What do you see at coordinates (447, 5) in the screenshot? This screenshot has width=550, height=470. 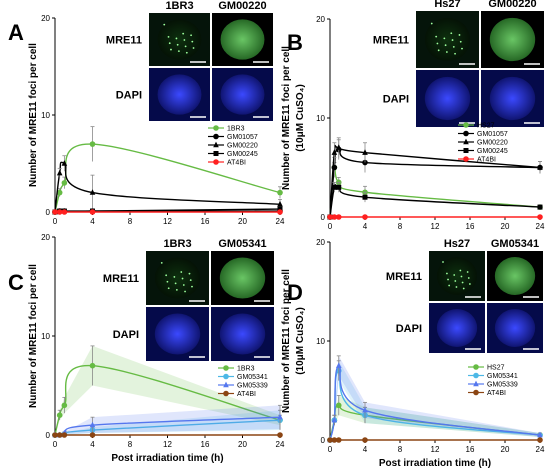 I see `micrograph-column-label: Hs27` at bounding box center [447, 5].